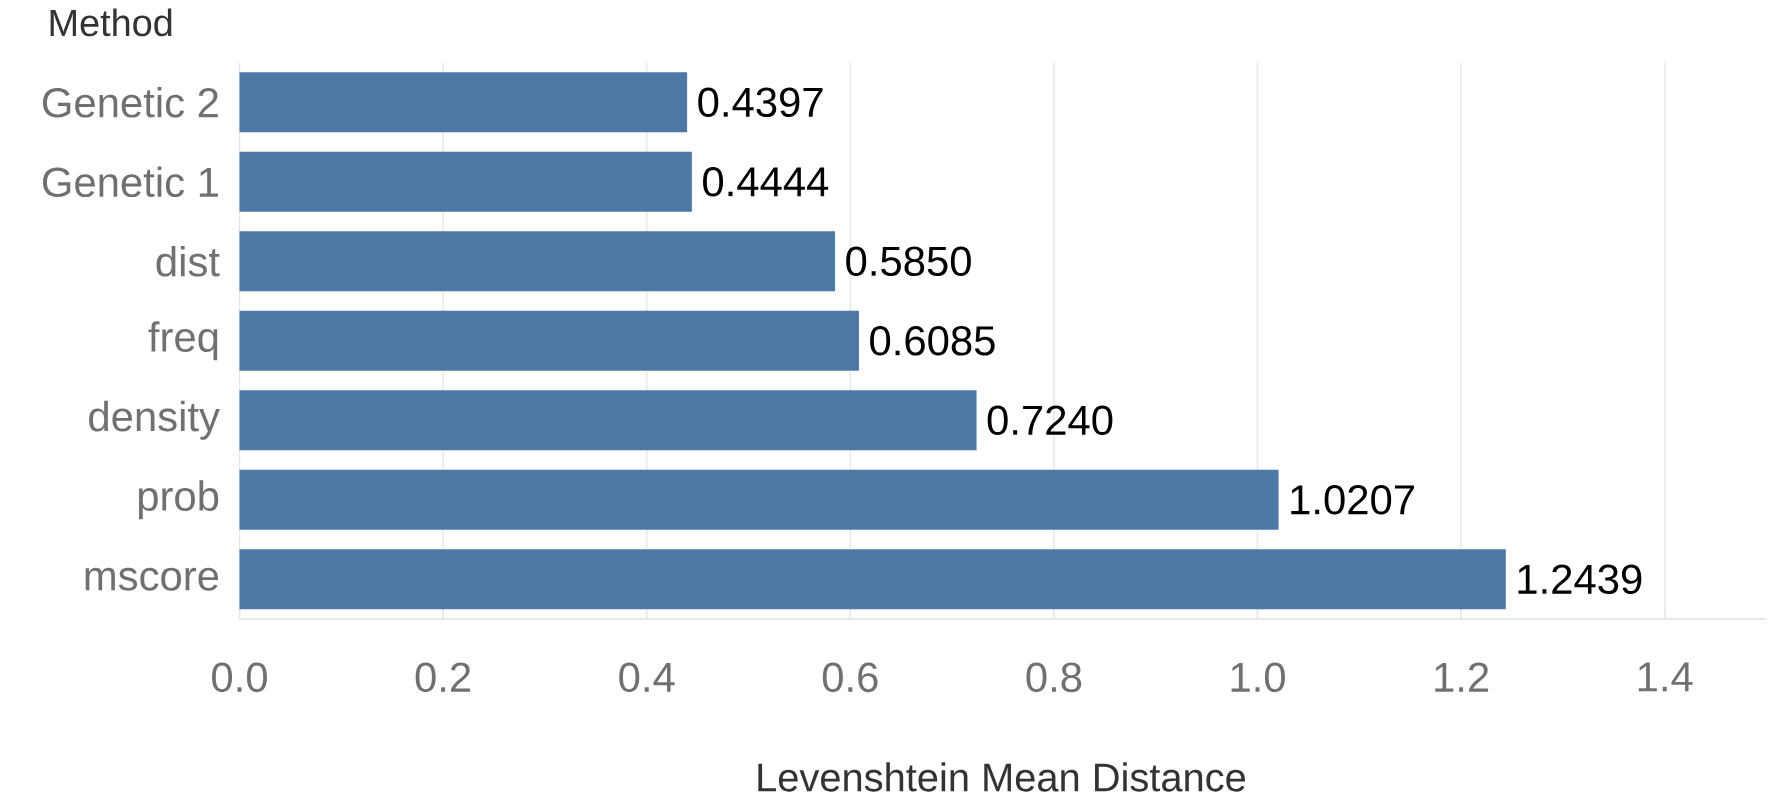 The height and width of the screenshot is (795, 1771). Describe the element at coordinates (130, 182) in the screenshot. I see `y-tick-label: Genetic 1` at that location.